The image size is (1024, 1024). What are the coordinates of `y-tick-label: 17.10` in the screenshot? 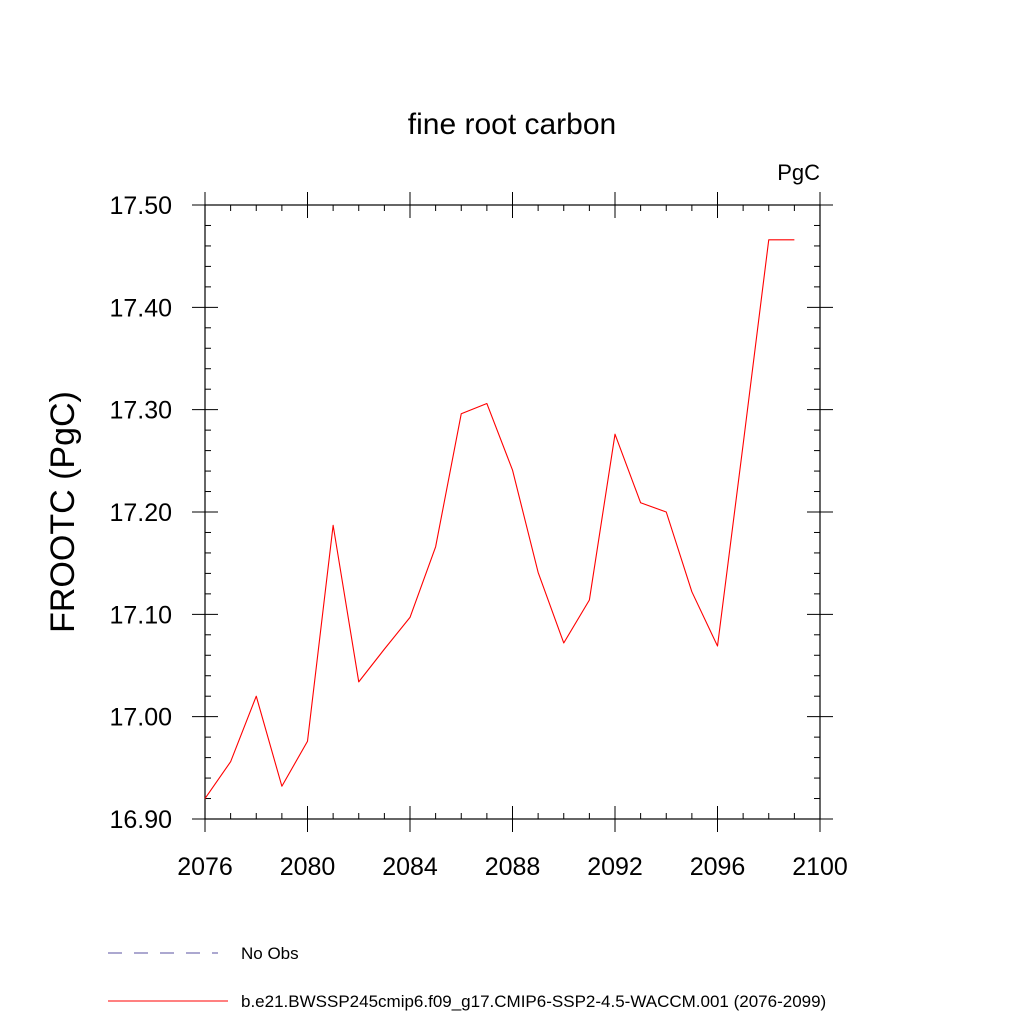 It's located at (140, 615).